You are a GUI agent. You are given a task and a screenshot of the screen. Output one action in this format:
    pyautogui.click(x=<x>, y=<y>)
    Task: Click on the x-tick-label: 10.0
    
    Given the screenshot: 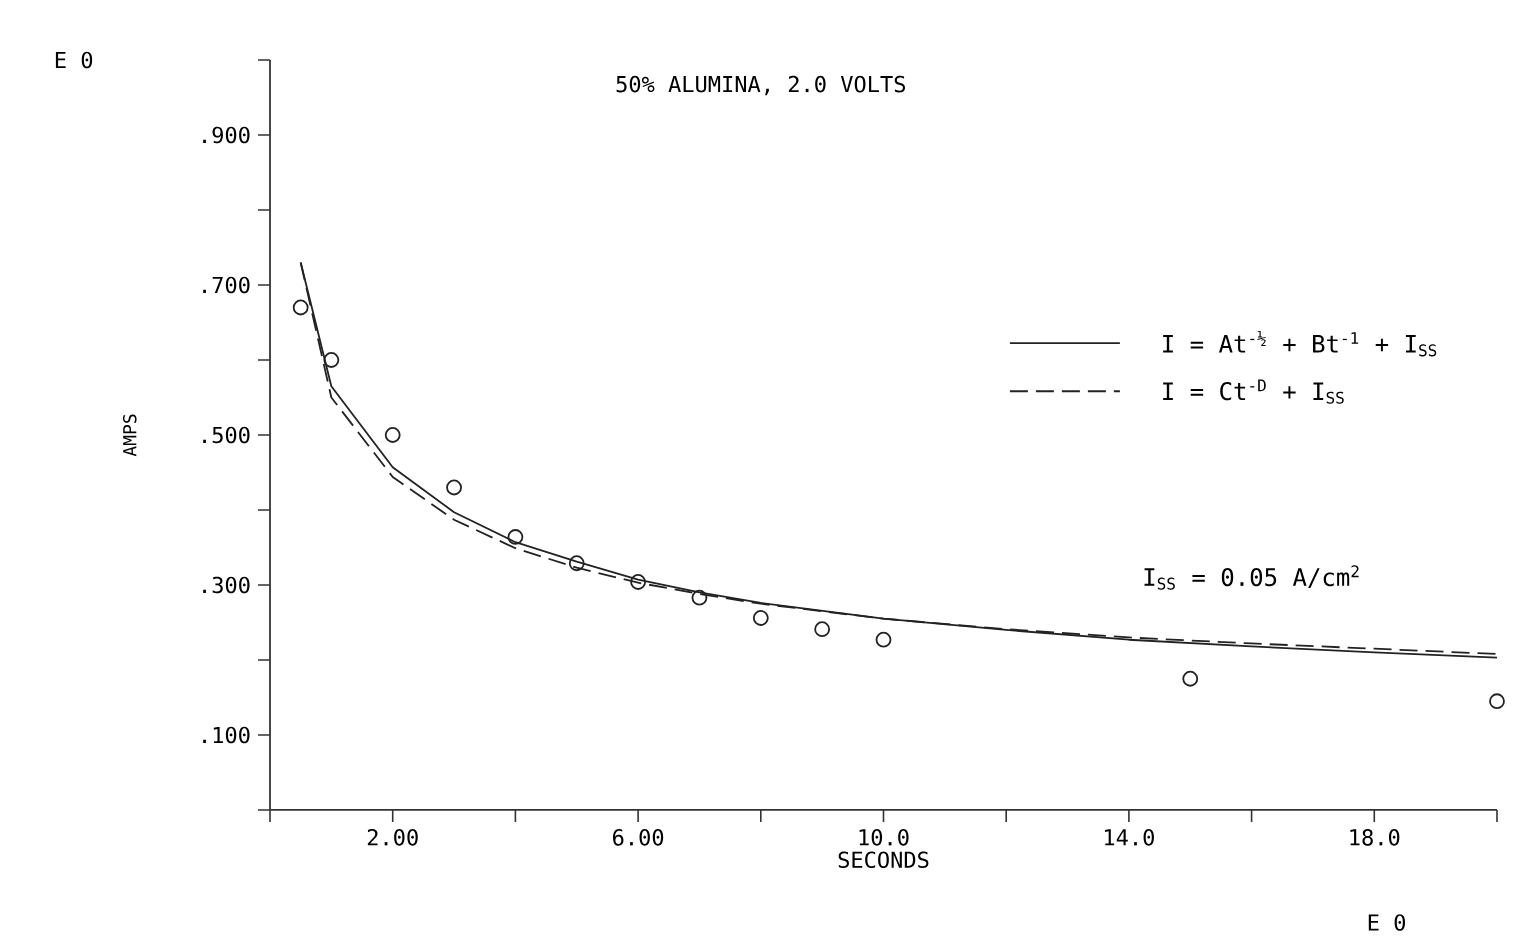 What is the action you would take?
    pyautogui.click(x=884, y=837)
    